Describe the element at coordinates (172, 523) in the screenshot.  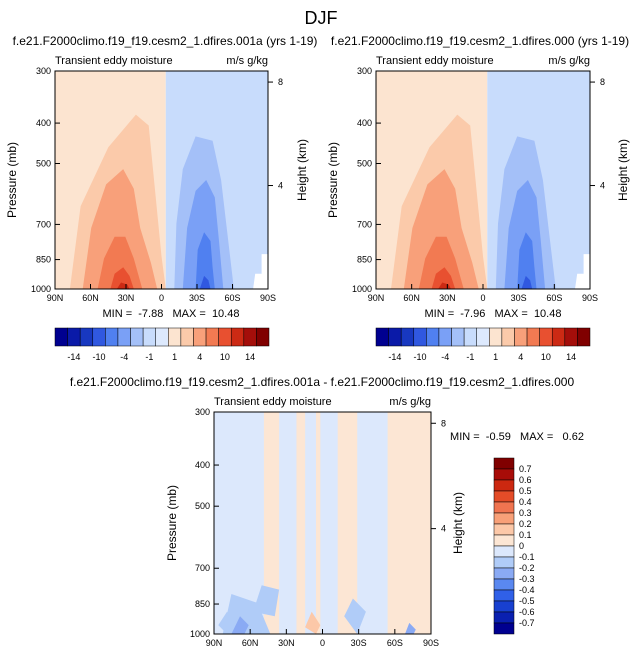
I see `panel-3-ylabel: Pressure (mb)` at that location.